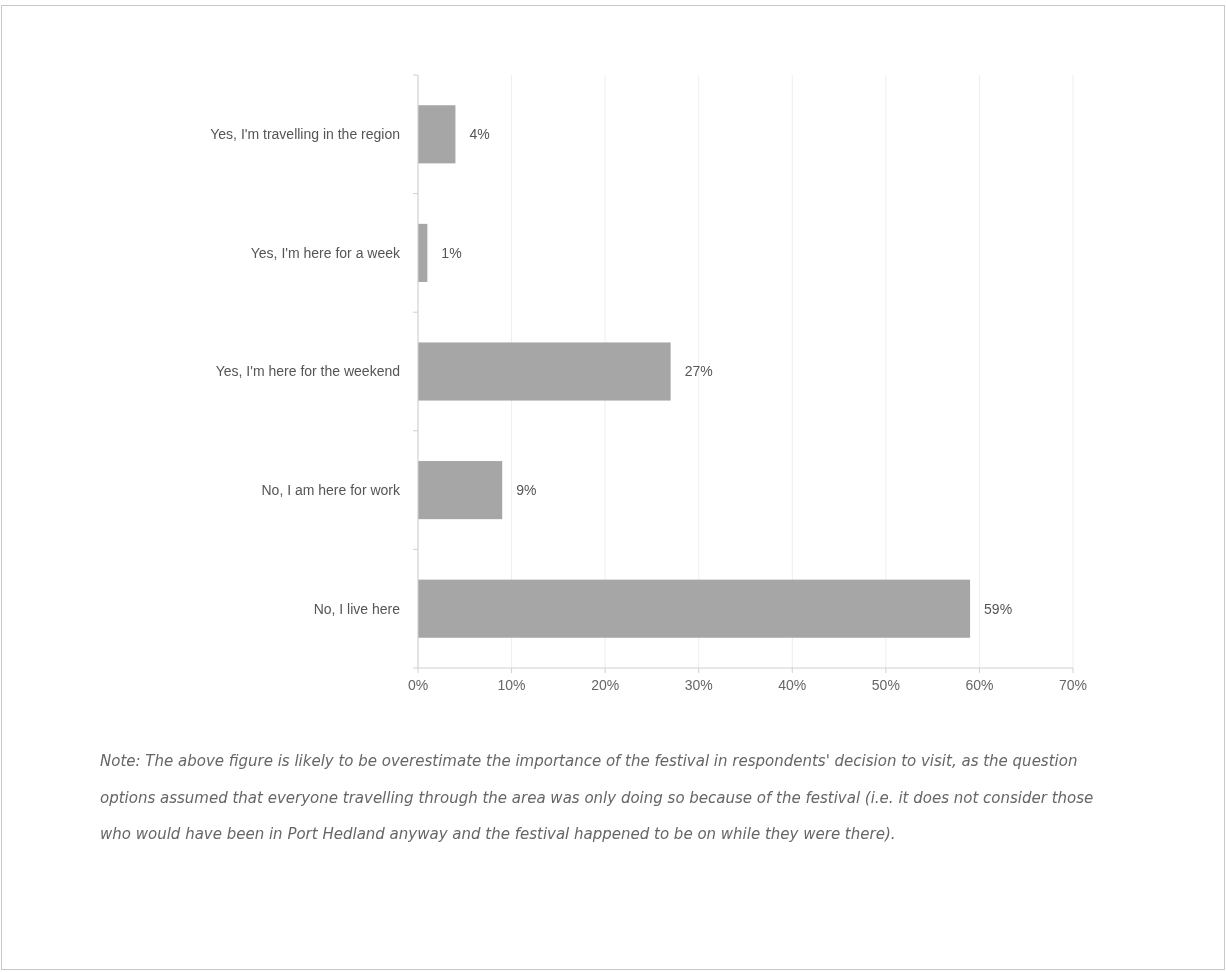  What do you see at coordinates (418, 685) in the screenshot?
I see `x-tick-label: 0%` at bounding box center [418, 685].